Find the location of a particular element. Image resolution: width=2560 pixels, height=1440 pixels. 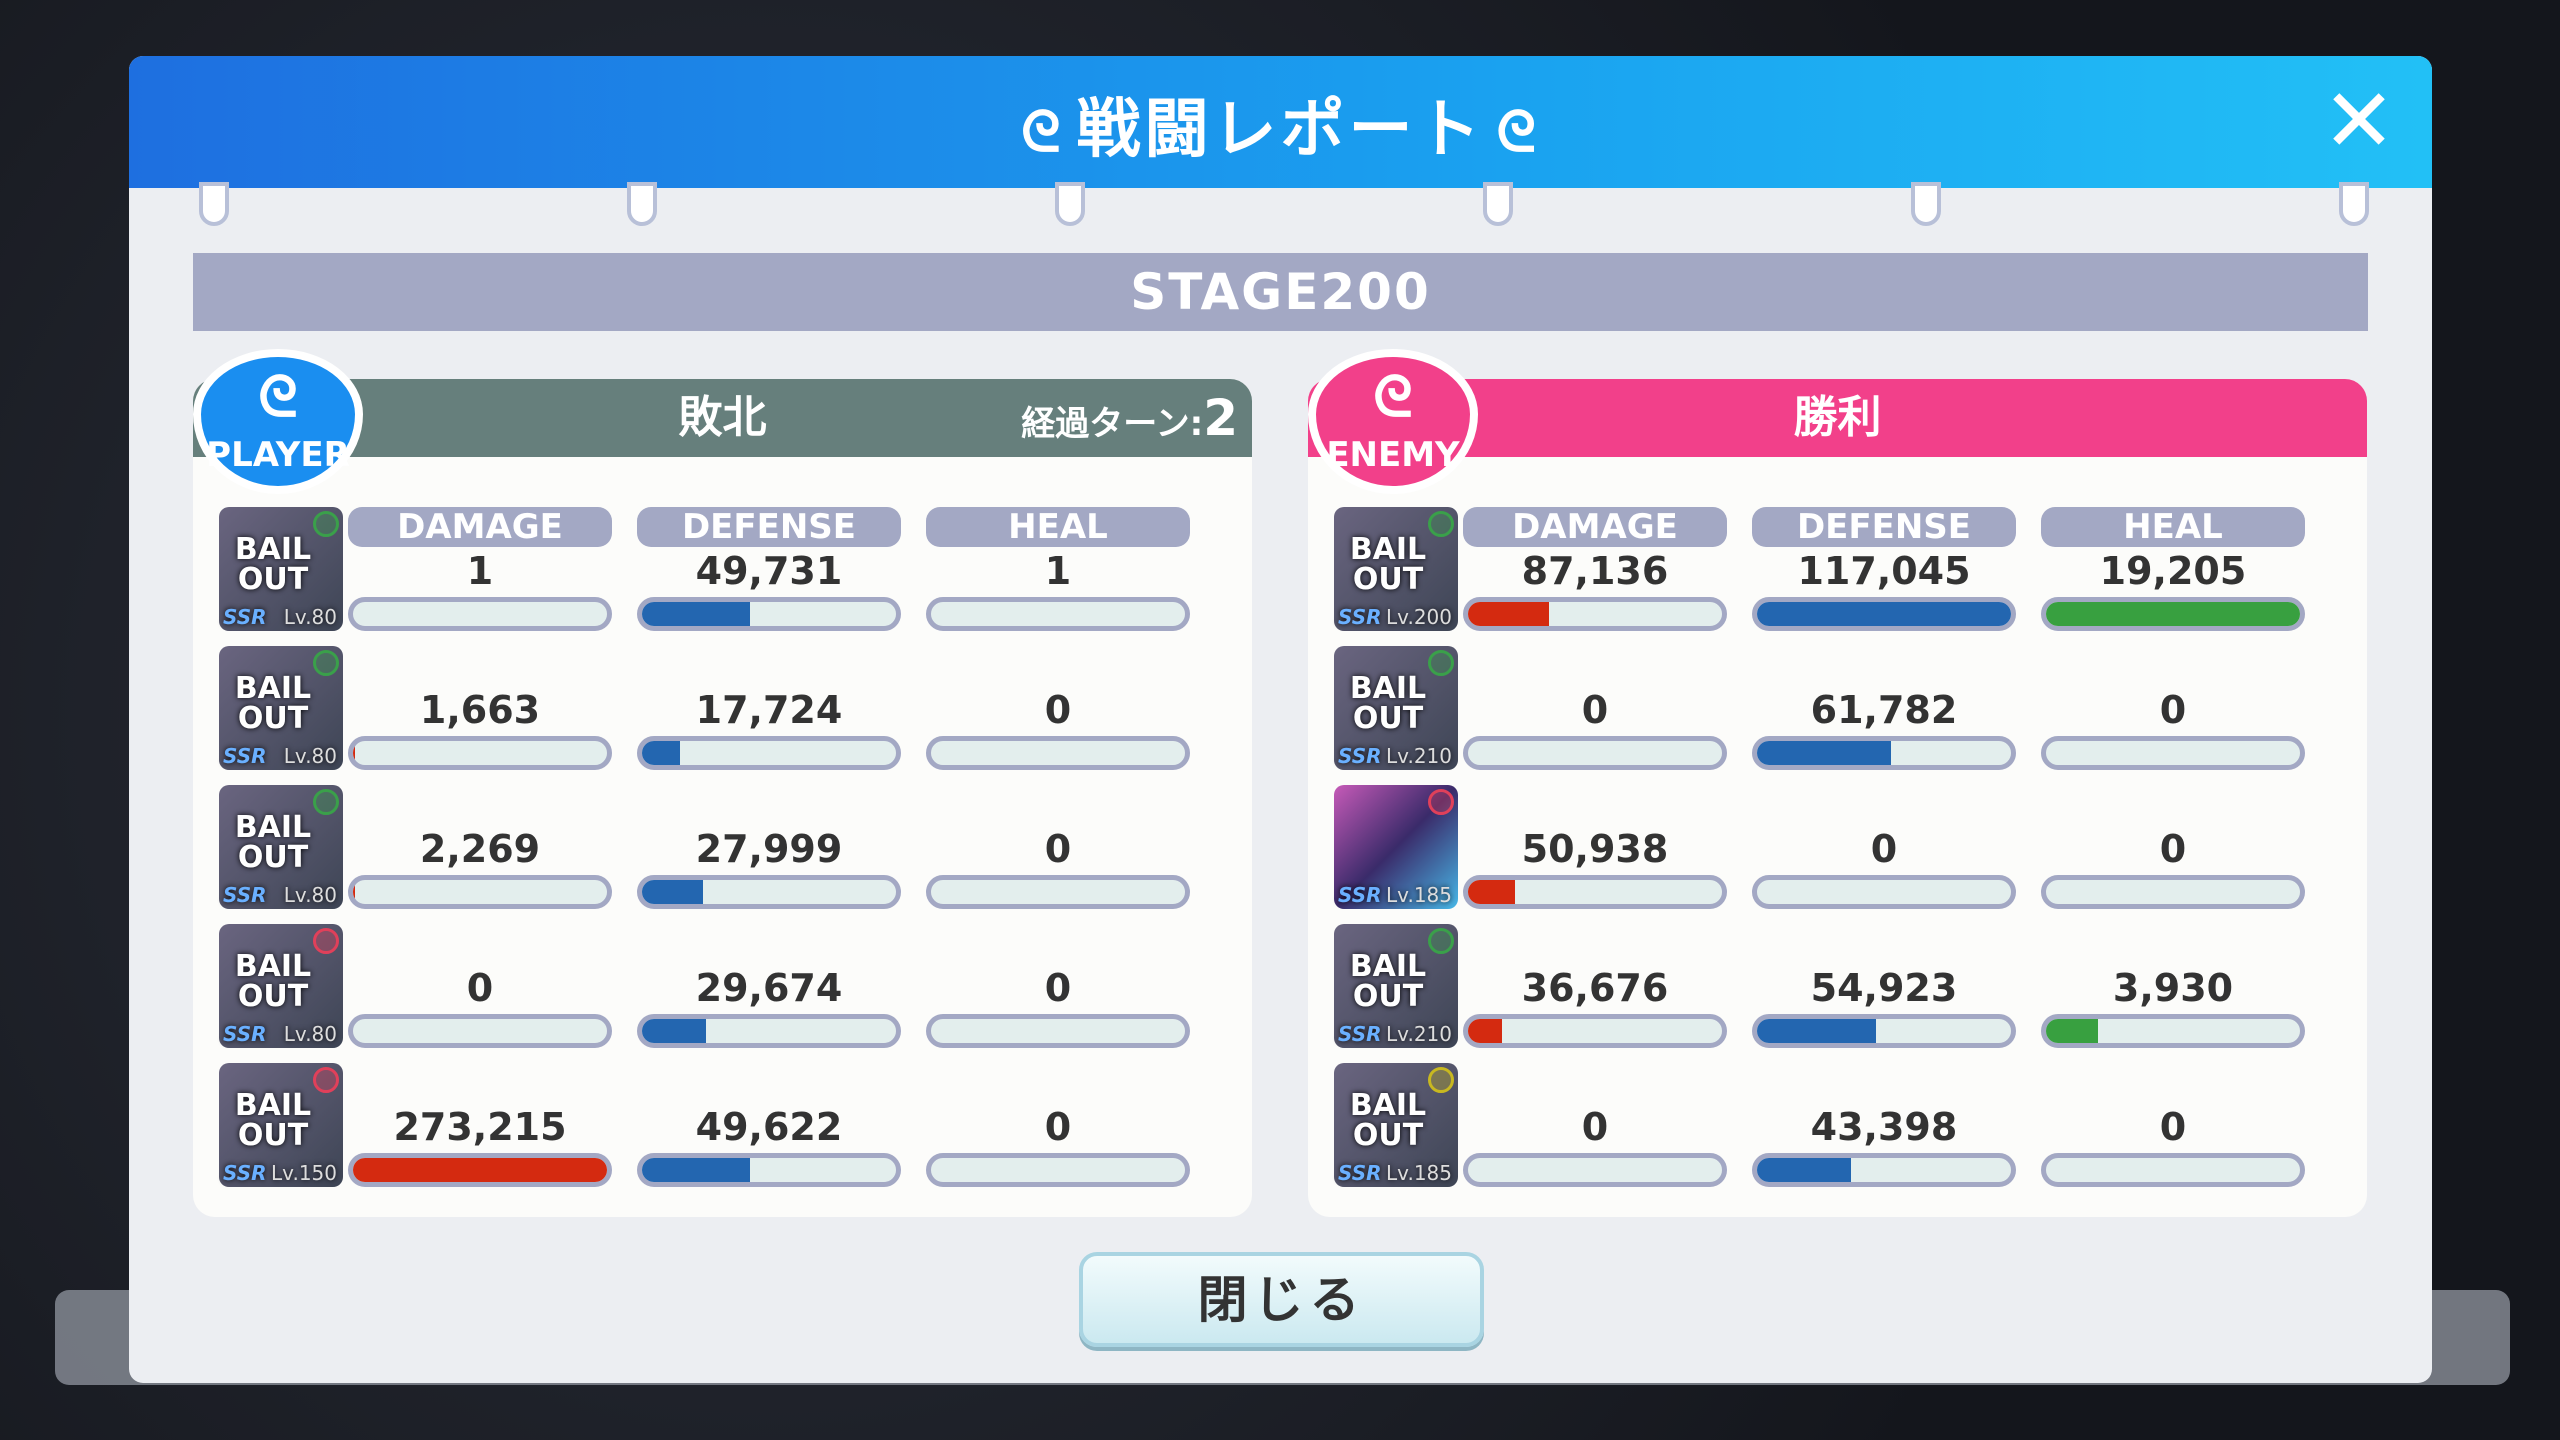

player-unit-row: BAIL OUT Lv.80 SSR 2,269 27,999 0 is located at coordinates (724, 847).